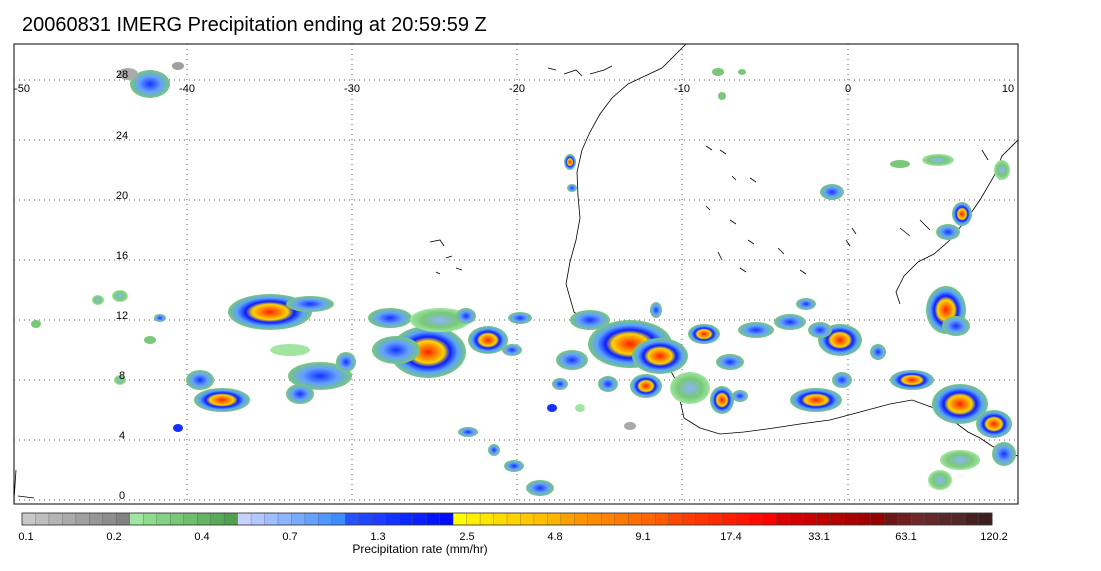 The width and height of the screenshot is (1101, 571). Describe the element at coordinates (905, 537) in the screenshot. I see `colorbar-label: 63.1` at that location.